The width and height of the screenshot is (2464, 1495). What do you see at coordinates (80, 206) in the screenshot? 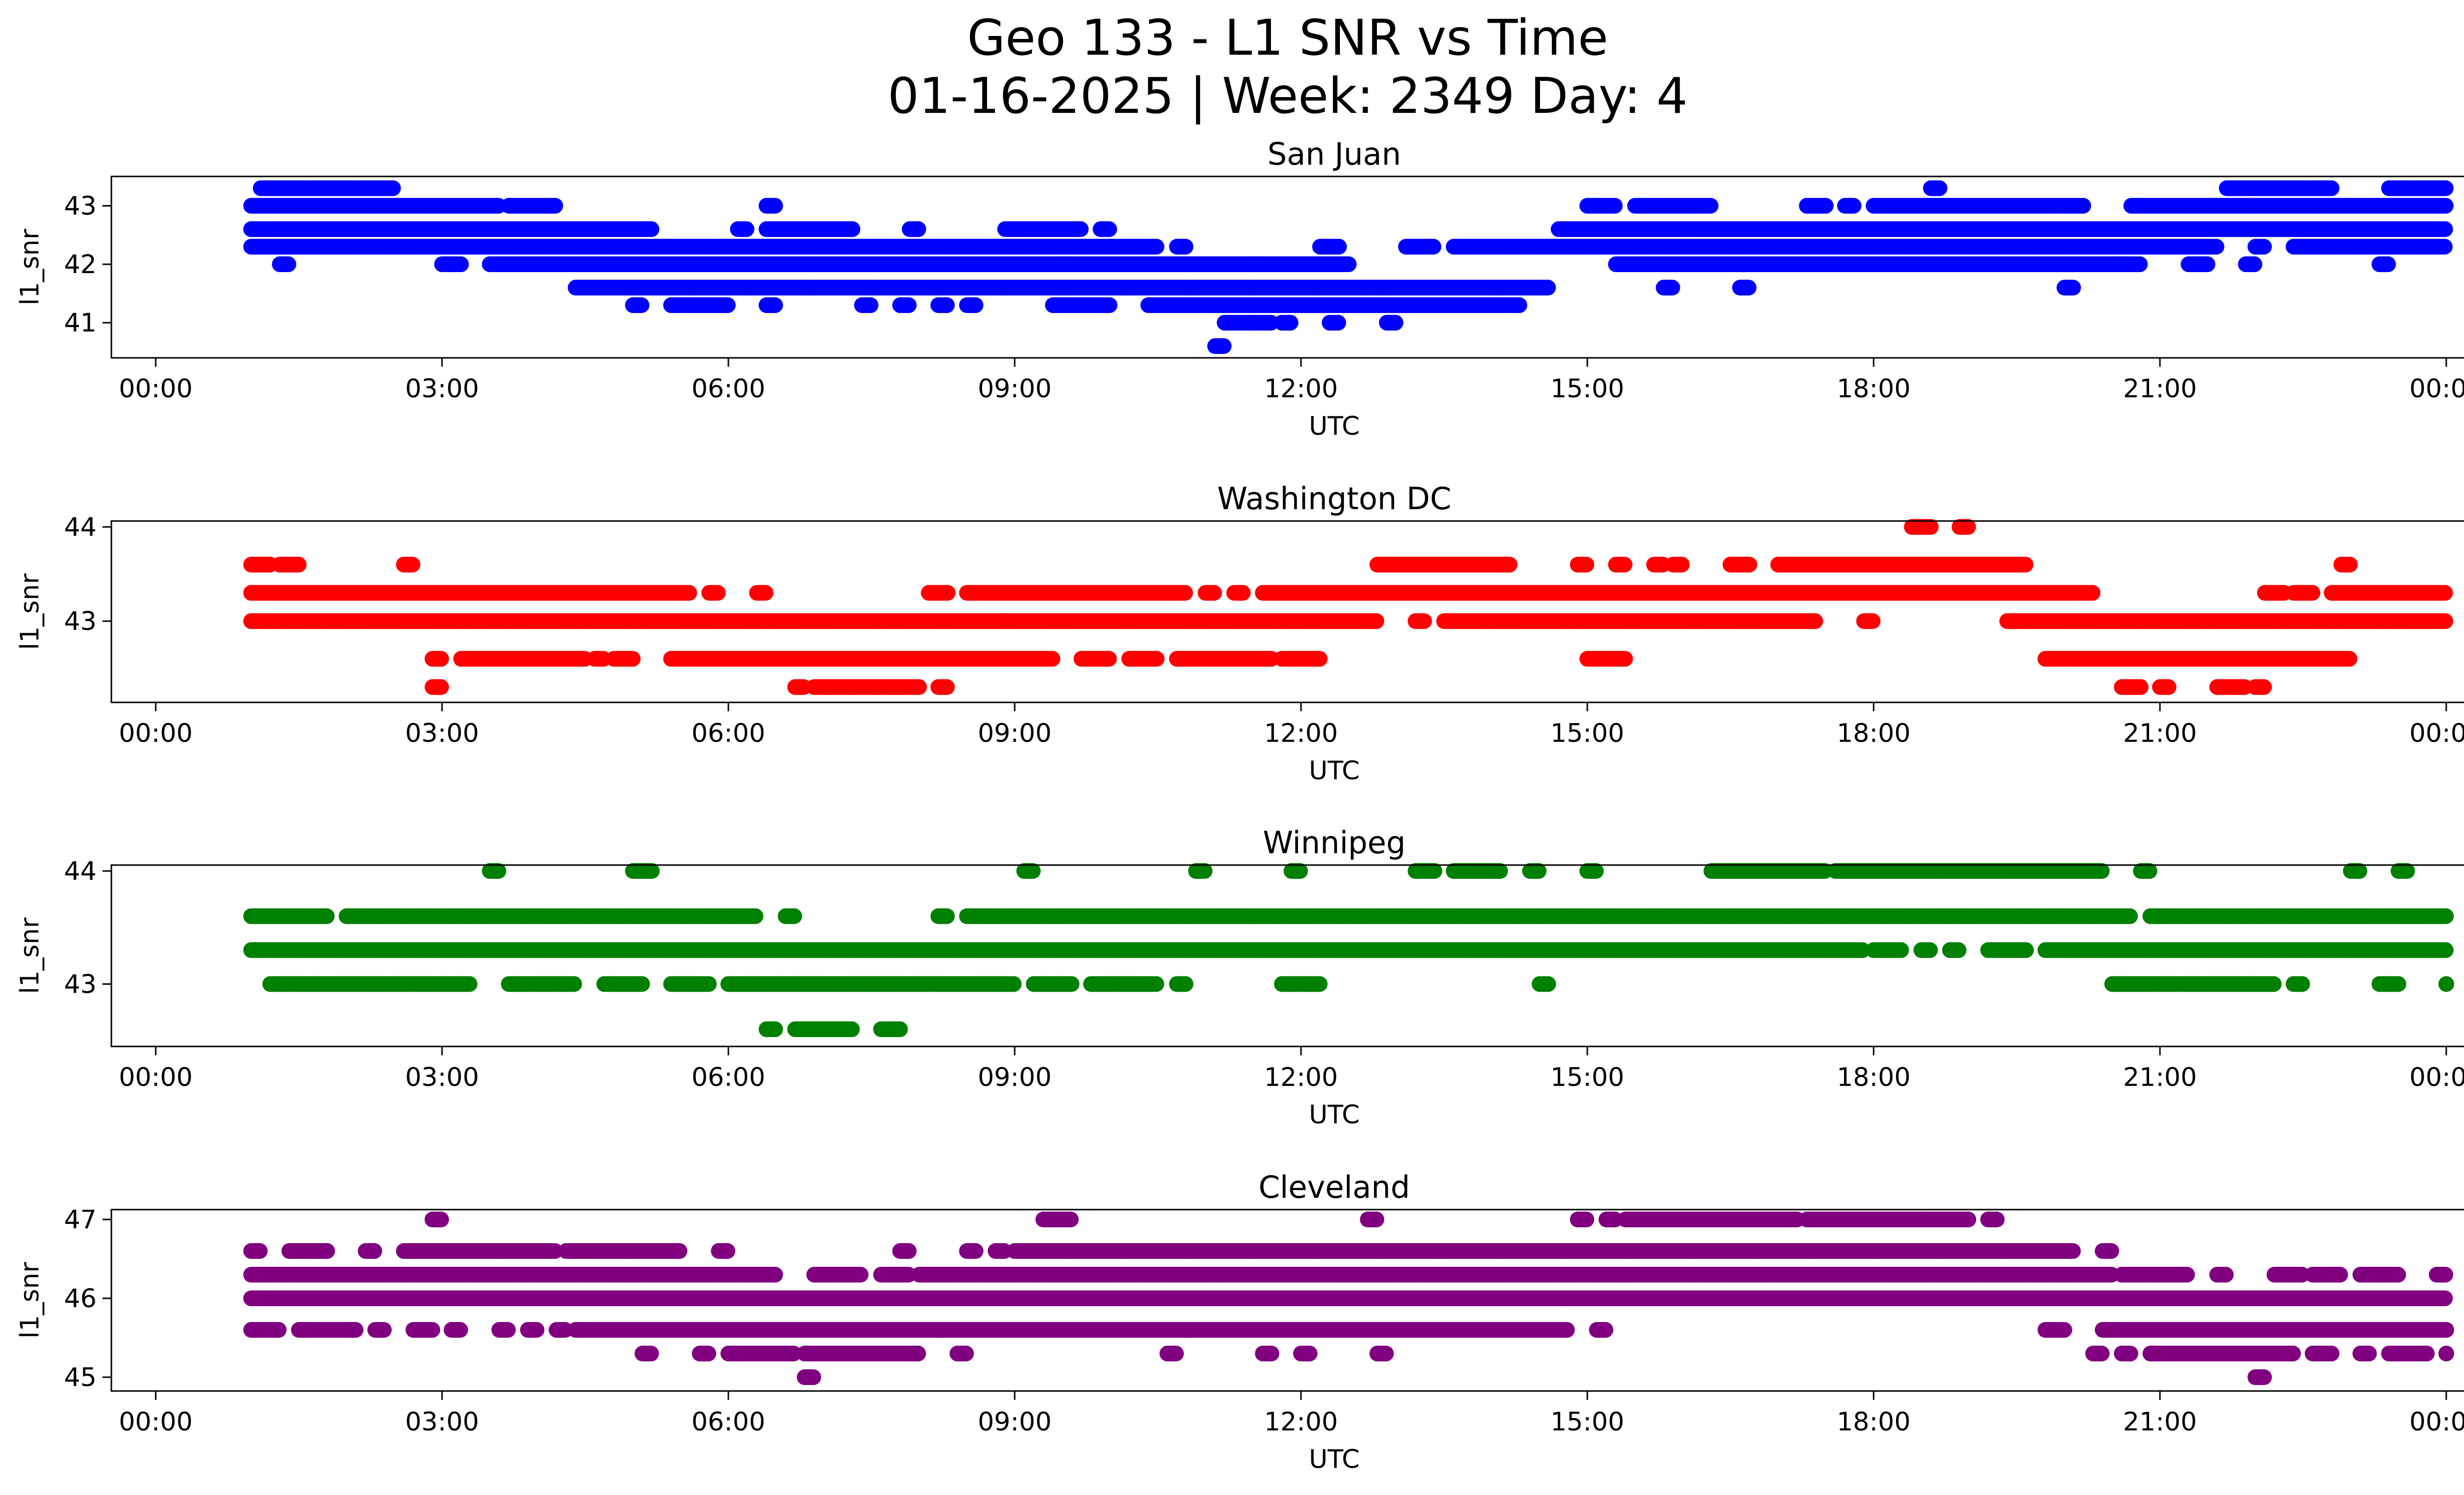
I see `y-tick-label: 43` at bounding box center [80, 206].